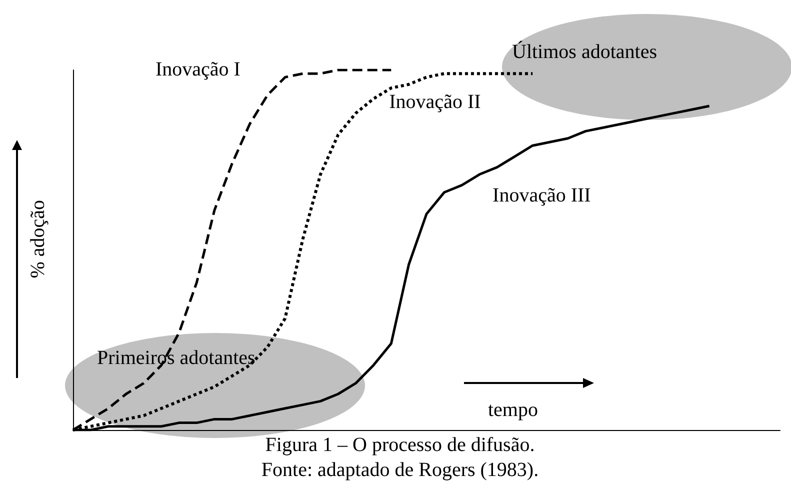 The width and height of the screenshot is (791, 497). I want to click on y-axis-title: % adoção, so click(38, 239).